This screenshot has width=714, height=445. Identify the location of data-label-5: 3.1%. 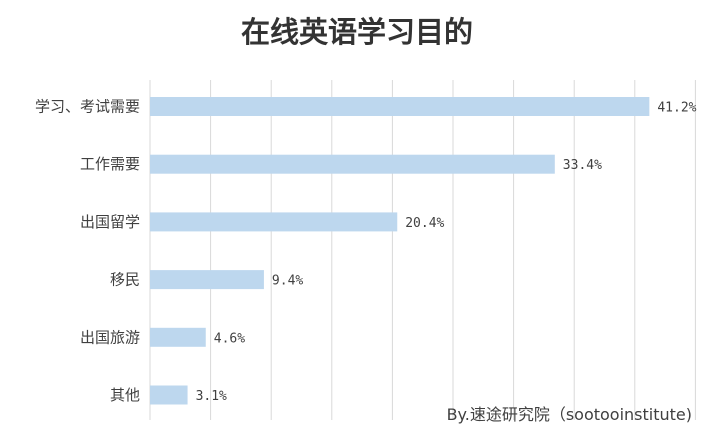
(211, 396).